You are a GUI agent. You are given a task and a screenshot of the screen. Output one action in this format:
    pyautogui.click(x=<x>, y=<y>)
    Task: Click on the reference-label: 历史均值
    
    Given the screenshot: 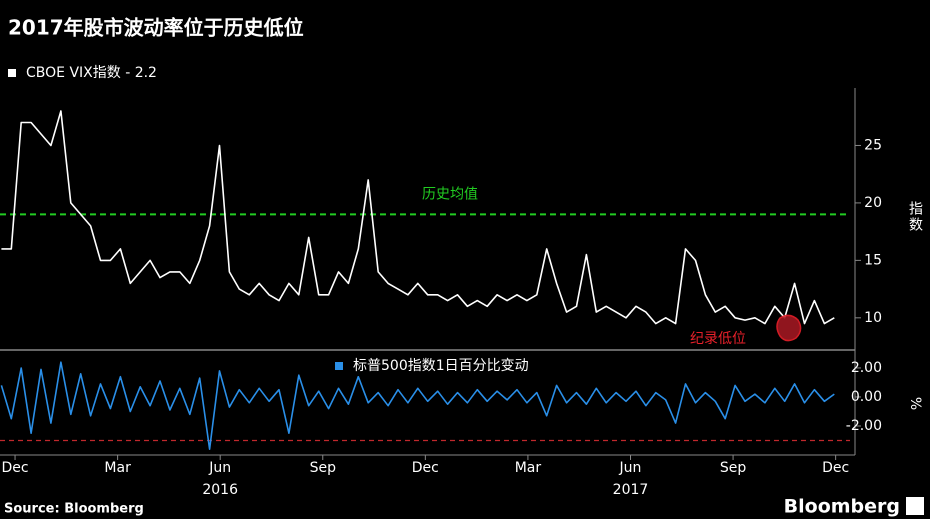 What is the action you would take?
    pyautogui.click(x=450, y=194)
    